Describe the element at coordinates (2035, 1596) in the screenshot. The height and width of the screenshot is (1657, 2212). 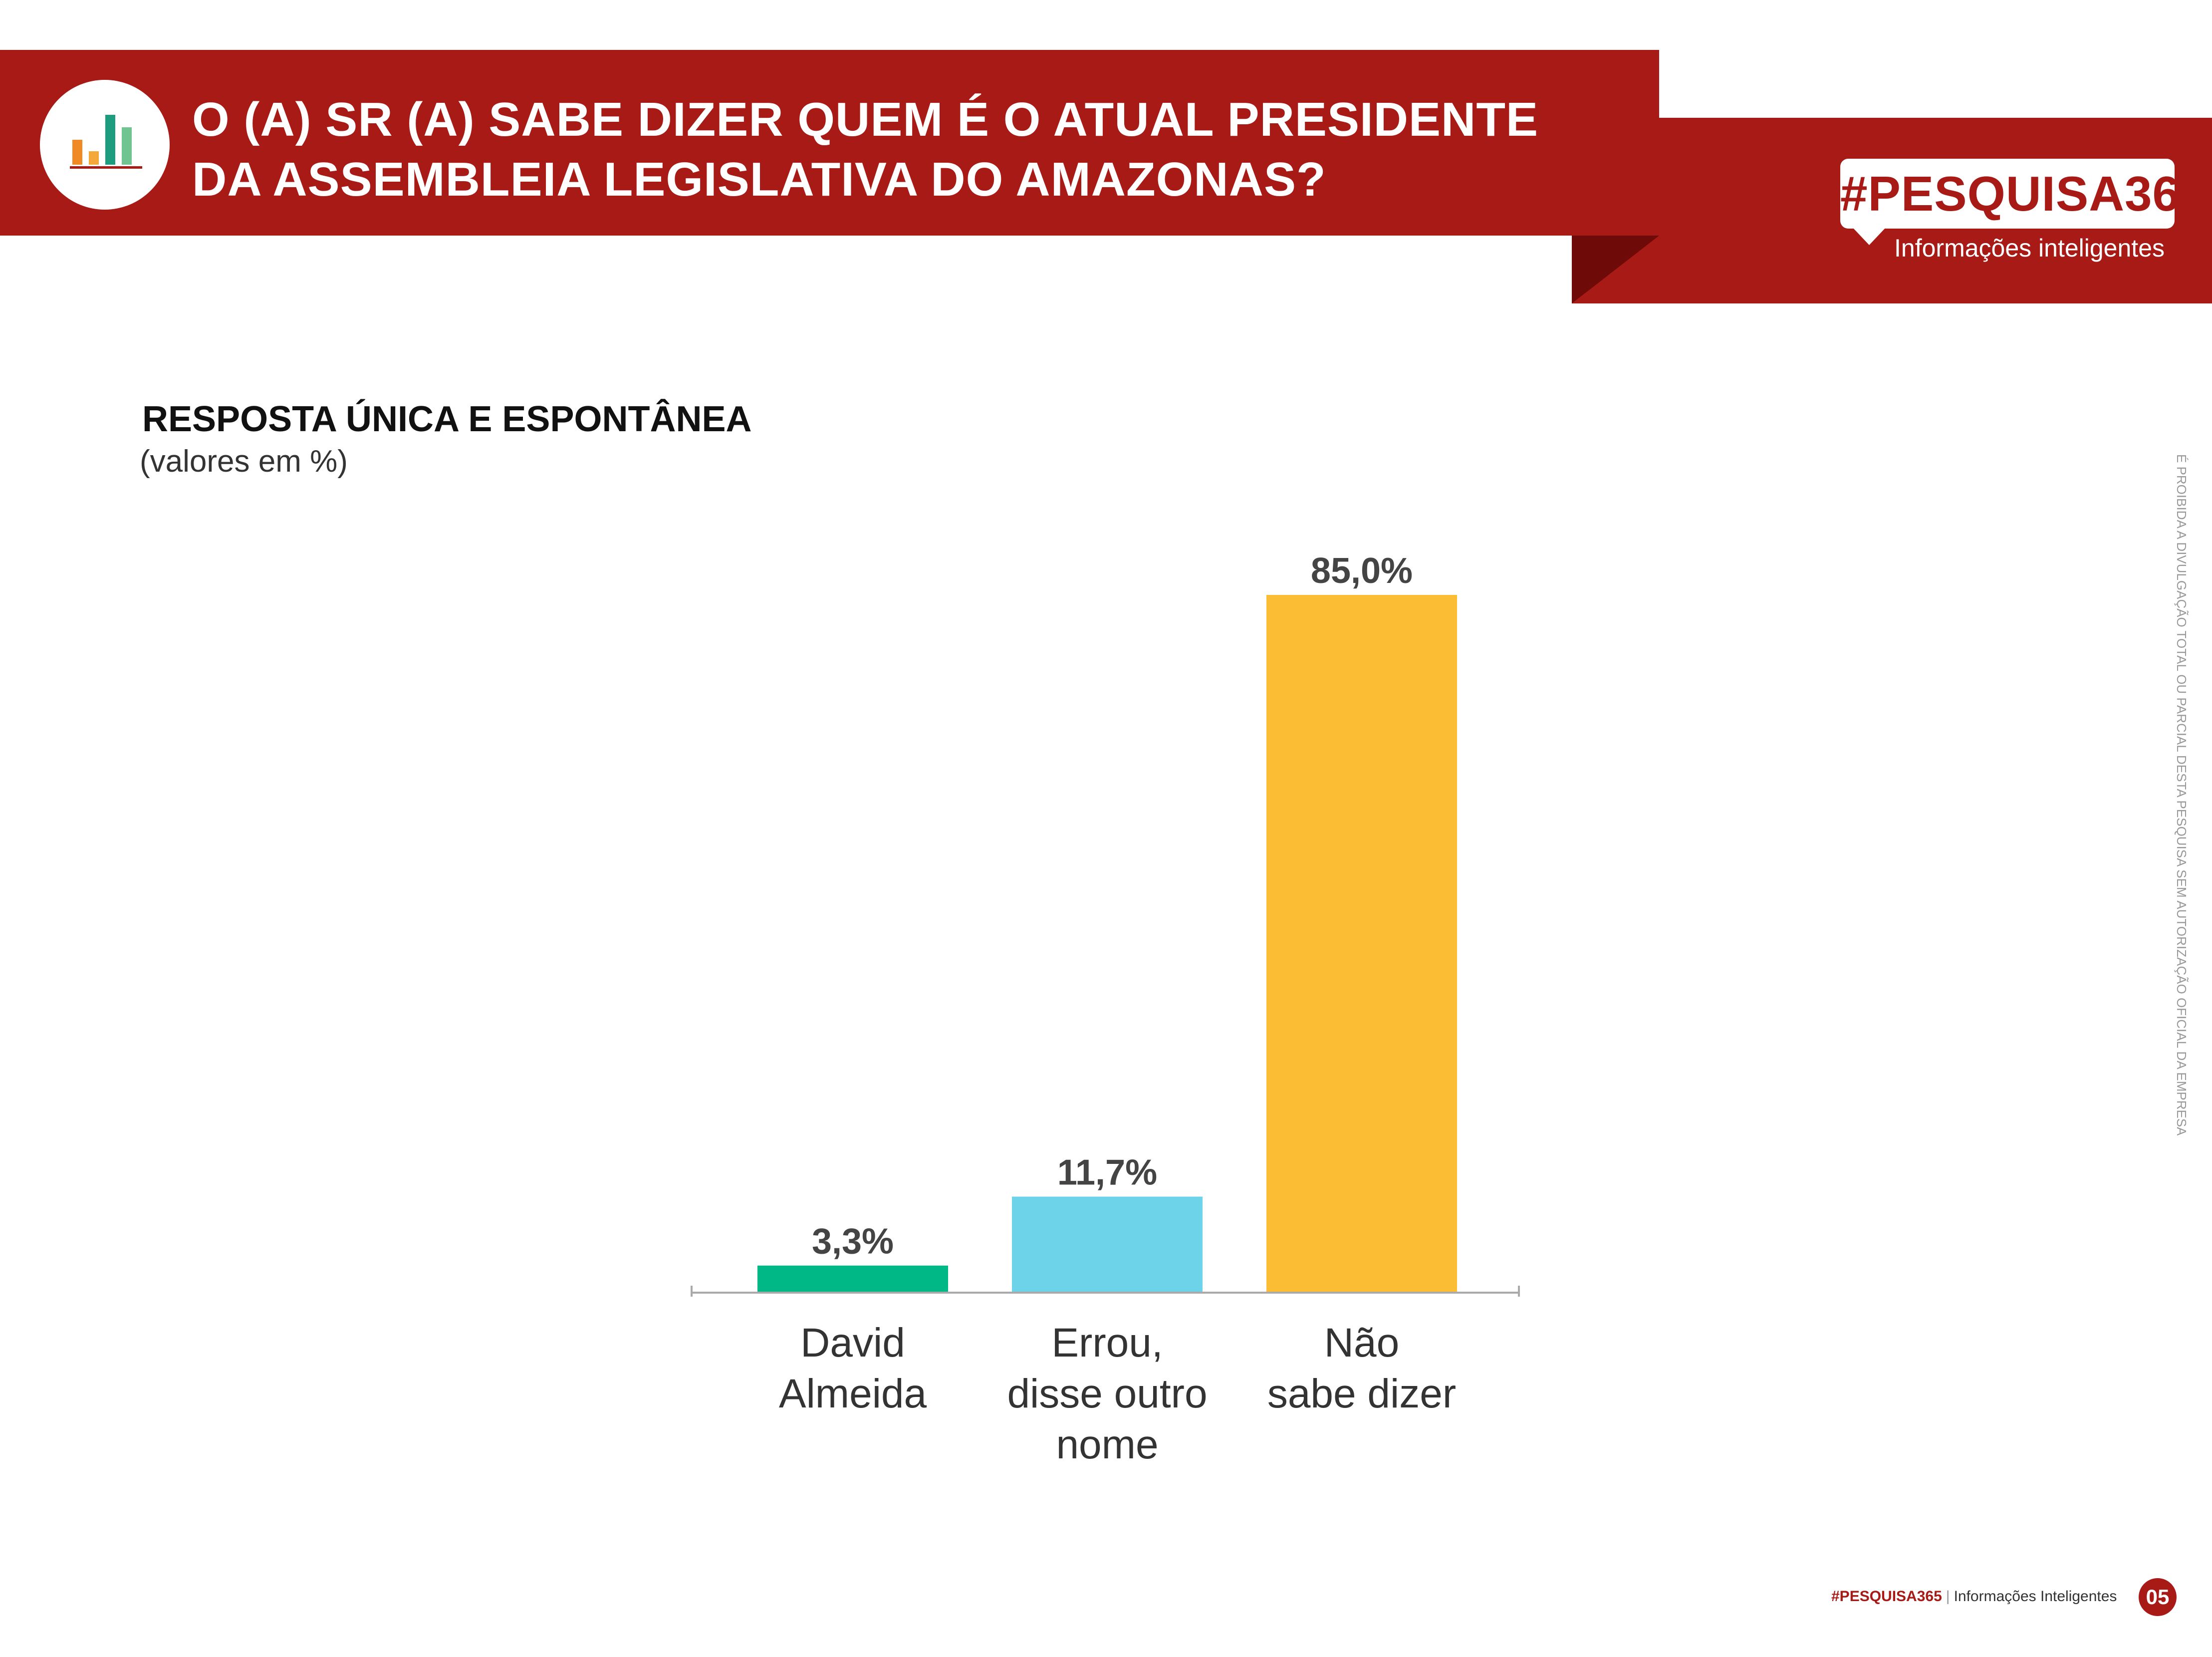
I see `footer-tagline: Informações Inteligentes` at that location.